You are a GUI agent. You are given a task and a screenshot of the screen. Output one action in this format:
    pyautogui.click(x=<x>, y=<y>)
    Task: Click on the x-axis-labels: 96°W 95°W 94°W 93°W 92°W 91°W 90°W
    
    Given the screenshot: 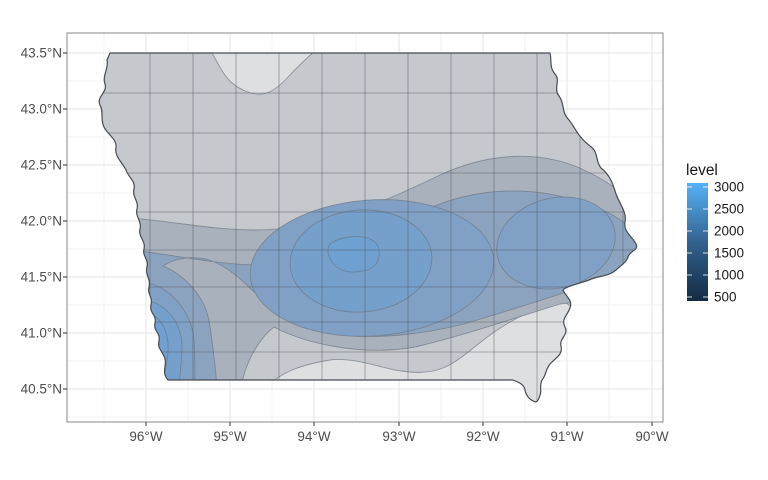 What is the action you would take?
    pyautogui.click(x=398, y=436)
    